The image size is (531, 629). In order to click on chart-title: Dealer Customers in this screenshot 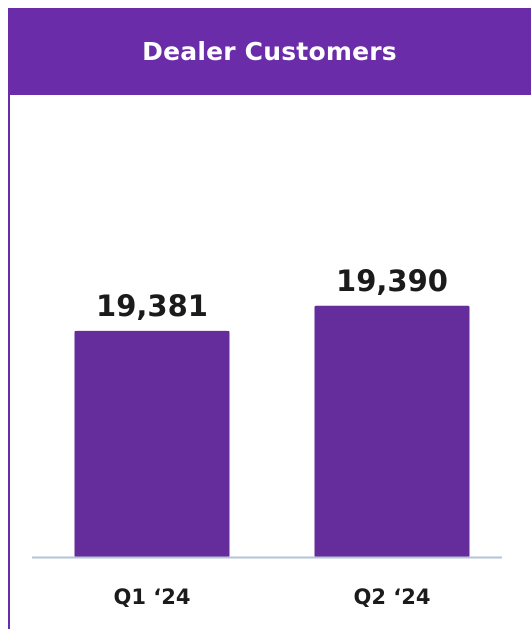, I will do `click(269, 51)`.